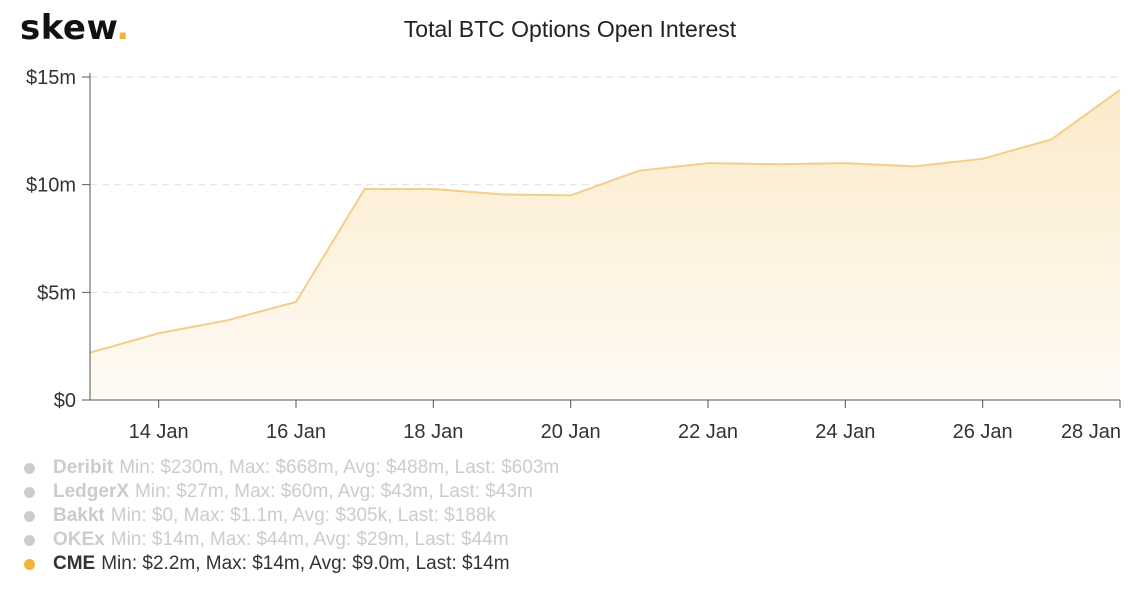  Describe the element at coordinates (75, 28) in the screenshot. I see `skew-logo: skew.` at that location.